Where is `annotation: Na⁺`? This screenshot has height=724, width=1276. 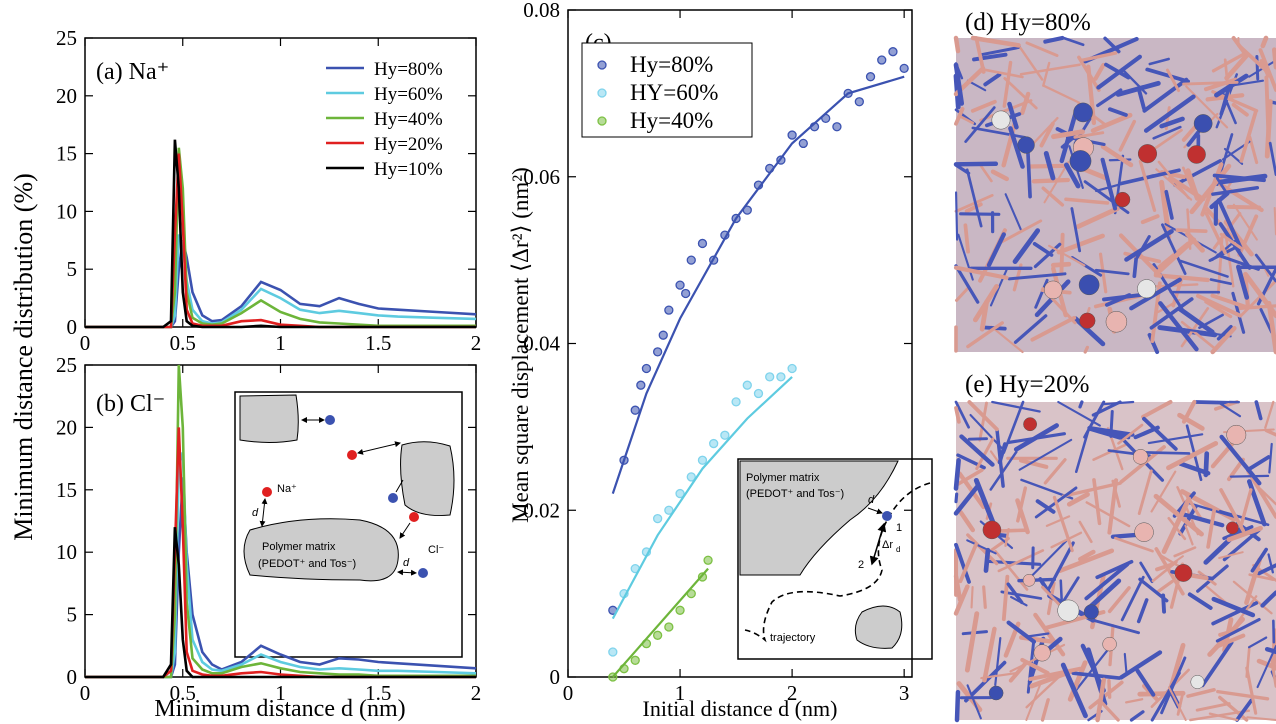
annotation: Na⁺ is located at coordinates (287, 489).